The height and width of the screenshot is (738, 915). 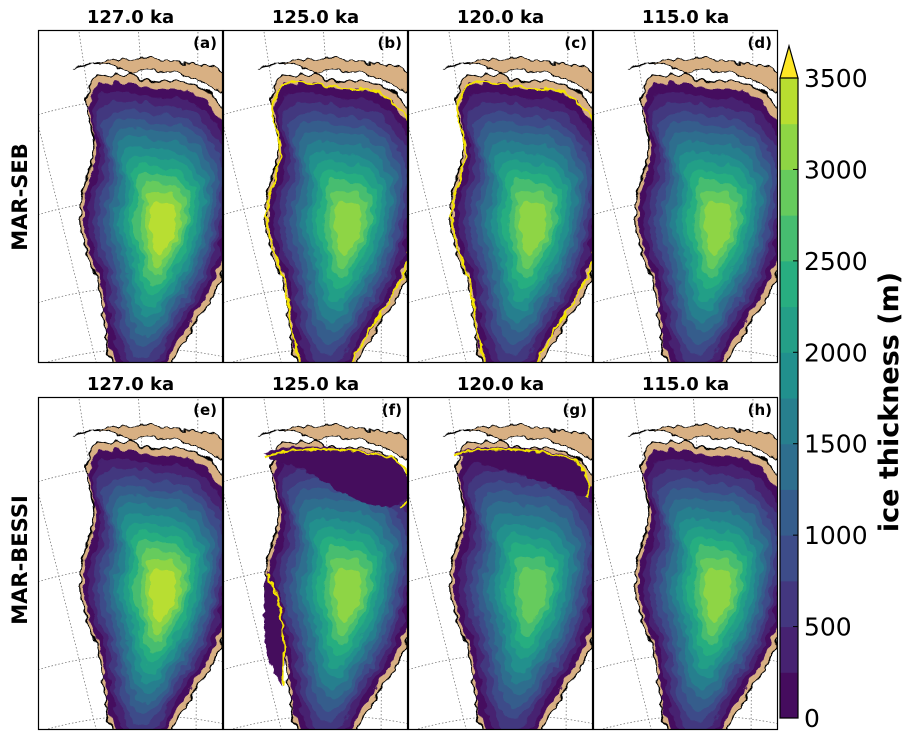 I want to click on colorbar-label: ice thickness (m), so click(x=889, y=402).